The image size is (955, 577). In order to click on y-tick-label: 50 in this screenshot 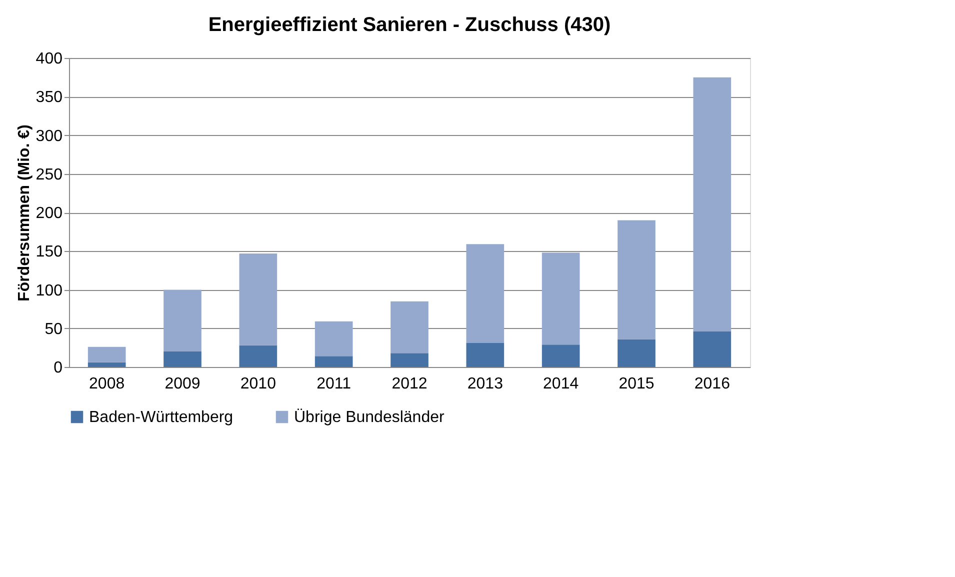, I will do `click(53, 329)`.